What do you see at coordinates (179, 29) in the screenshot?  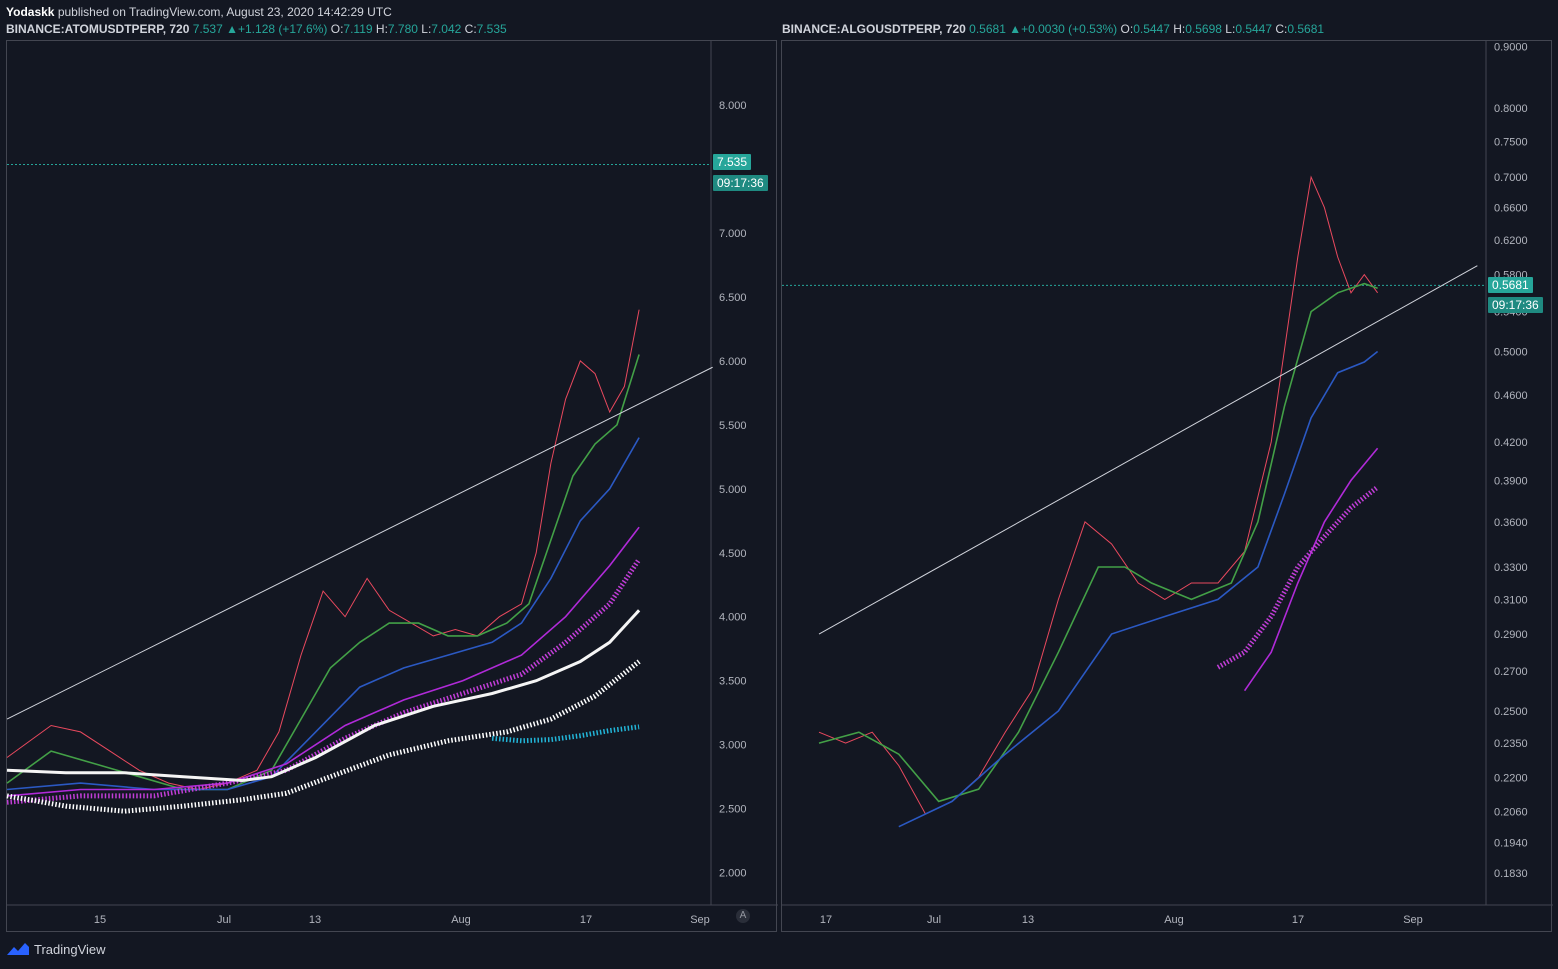 I see `interval-left: 720` at bounding box center [179, 29].